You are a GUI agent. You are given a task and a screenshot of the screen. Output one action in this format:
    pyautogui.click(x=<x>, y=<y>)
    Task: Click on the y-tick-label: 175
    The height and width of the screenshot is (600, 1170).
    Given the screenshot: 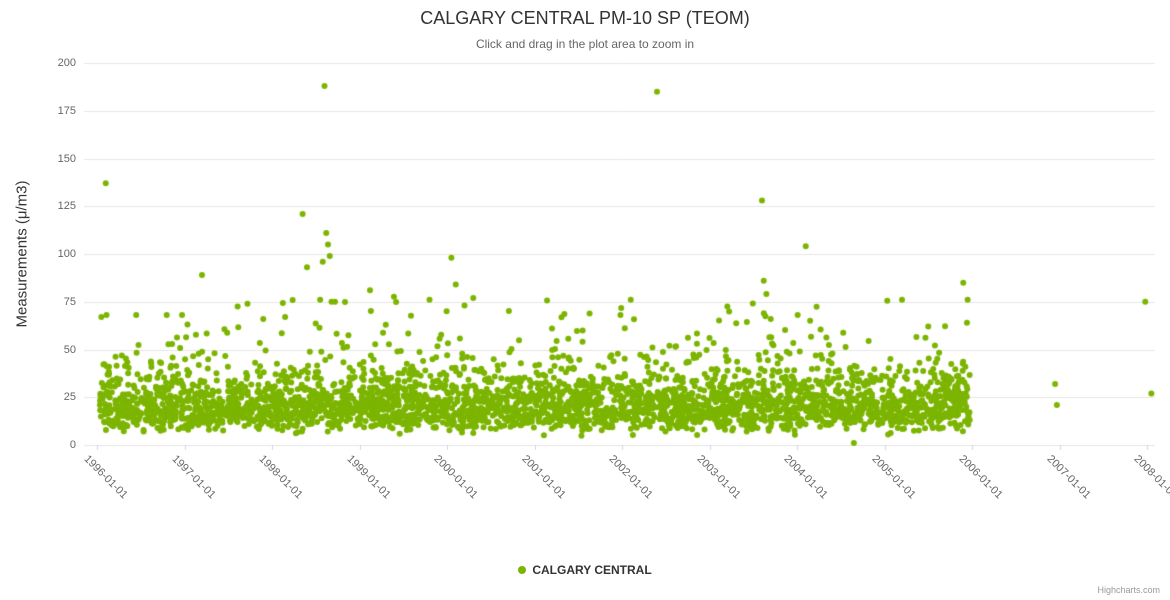 What is the action you would take?
    pyautogui.click(x=66, y=110)
    